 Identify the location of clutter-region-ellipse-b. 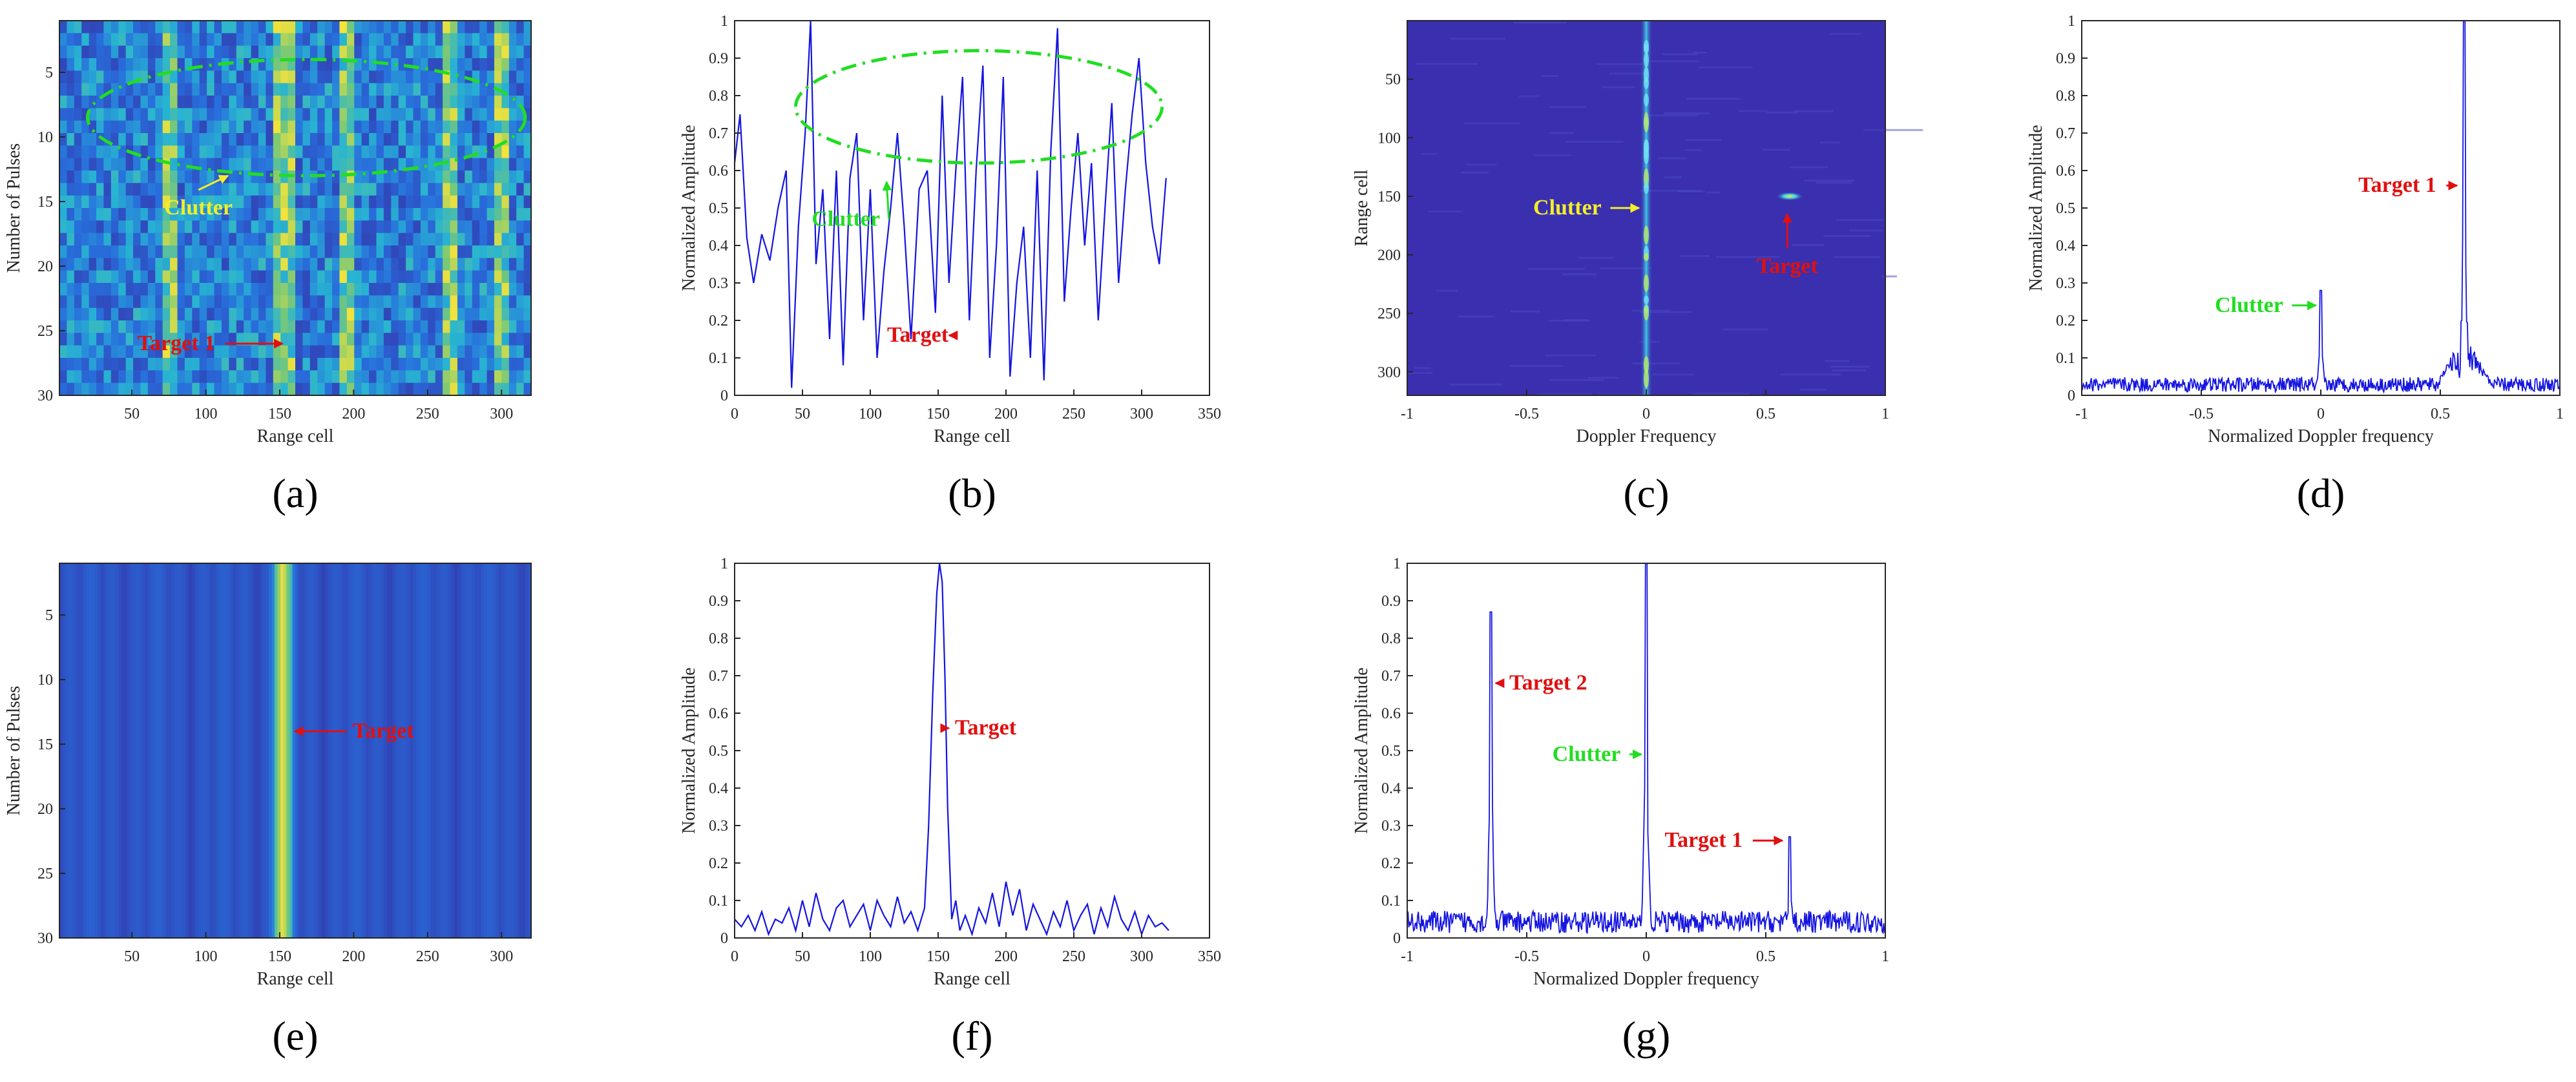
(979, 106).